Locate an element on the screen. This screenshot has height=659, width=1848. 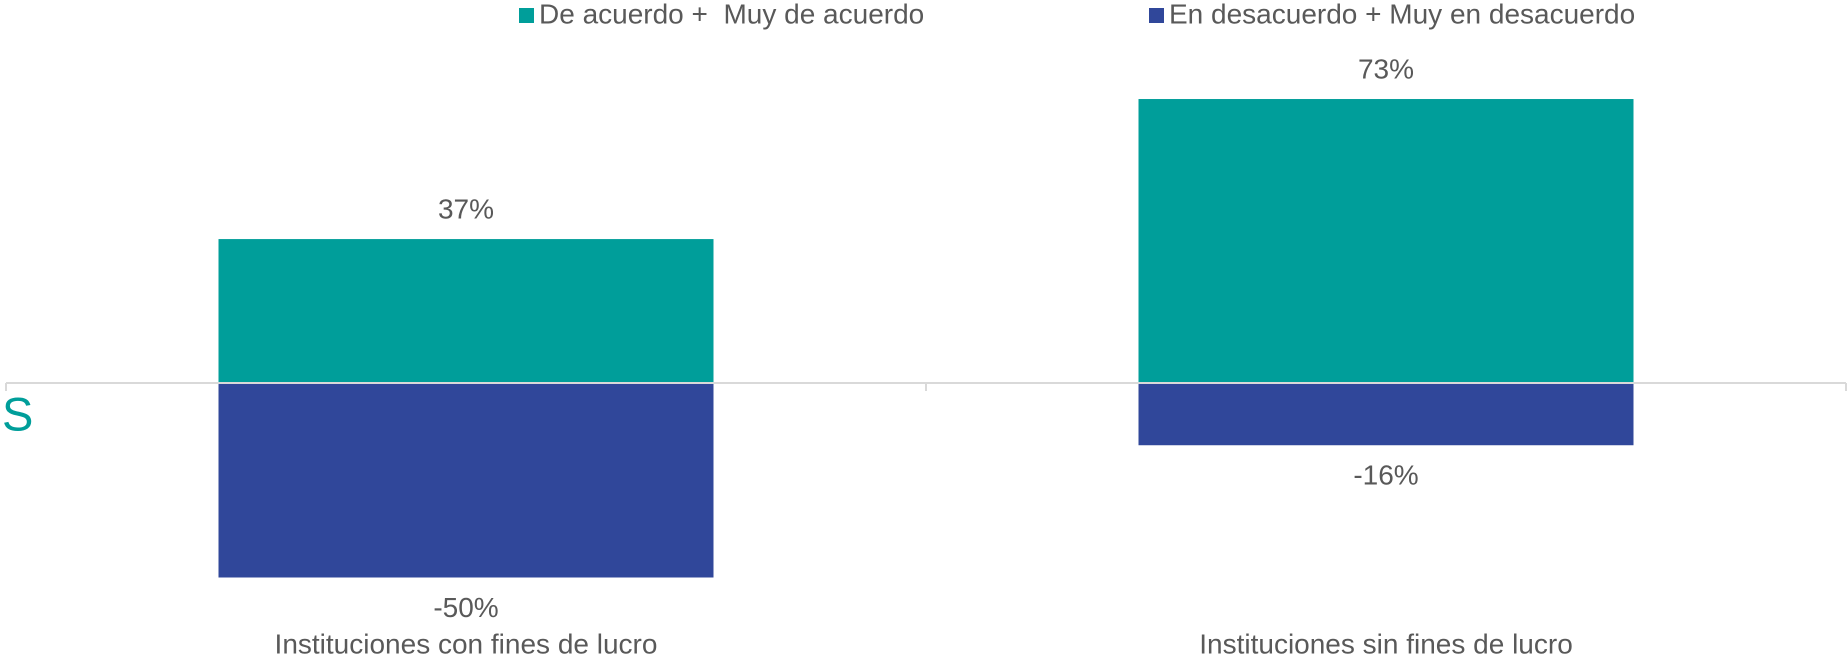
data-label: -50% is located at coordinates (465, 607).